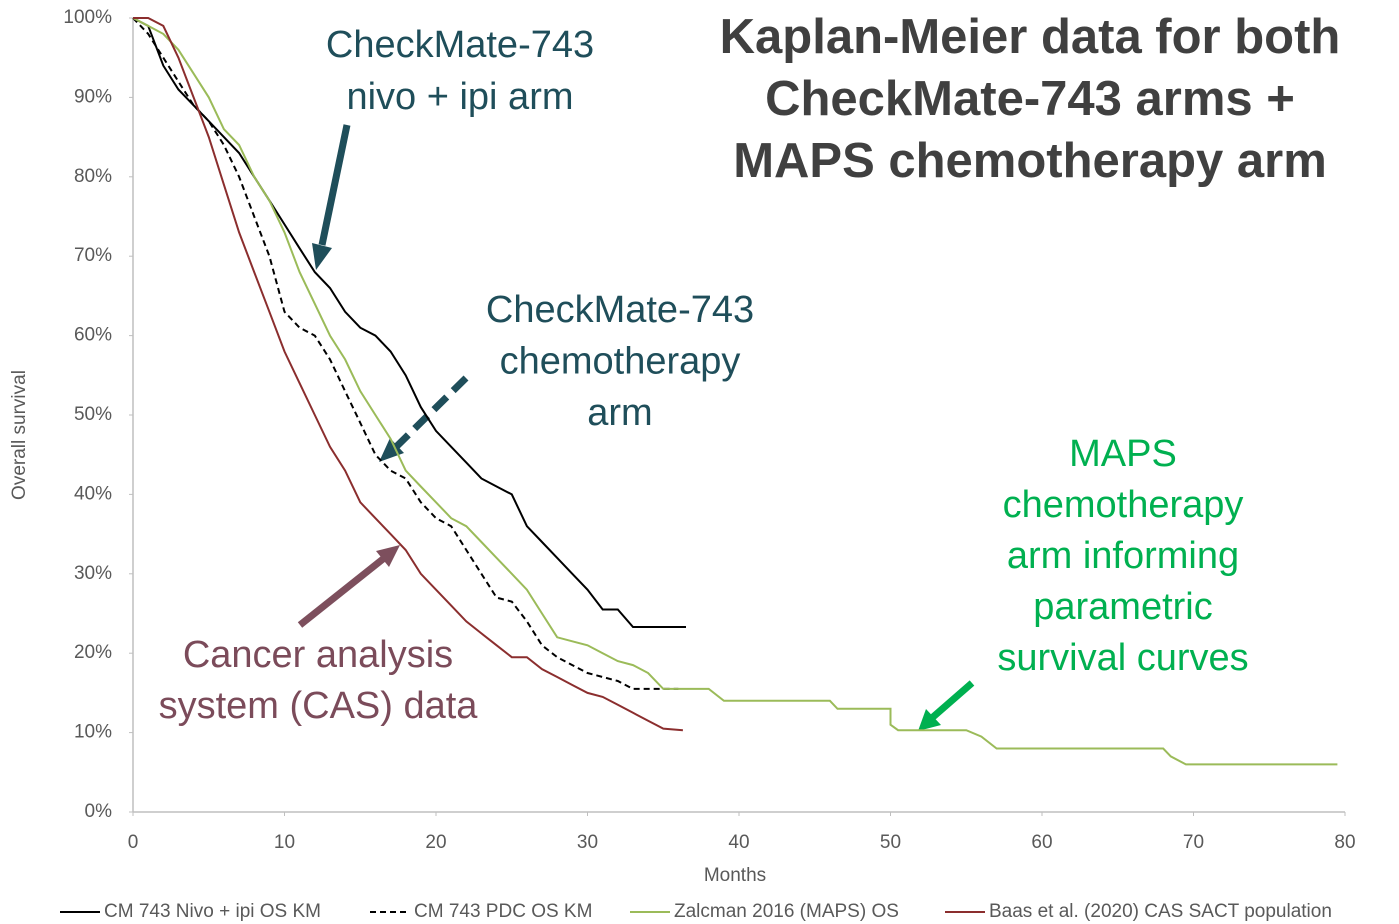 The width and height of the screenshot is (1399, 924). What do you see at coordinates (93, 414) in the screenshot?
I see `y-tick-label: 50%` at bounding box center [93, 414].